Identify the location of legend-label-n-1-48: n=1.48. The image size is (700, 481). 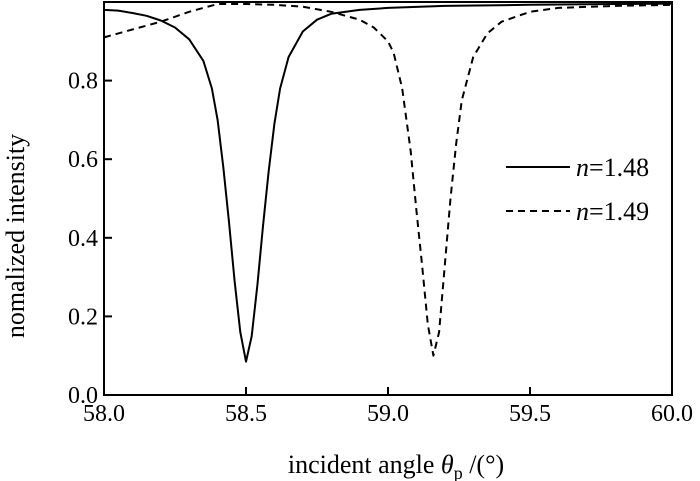
(612, 167).